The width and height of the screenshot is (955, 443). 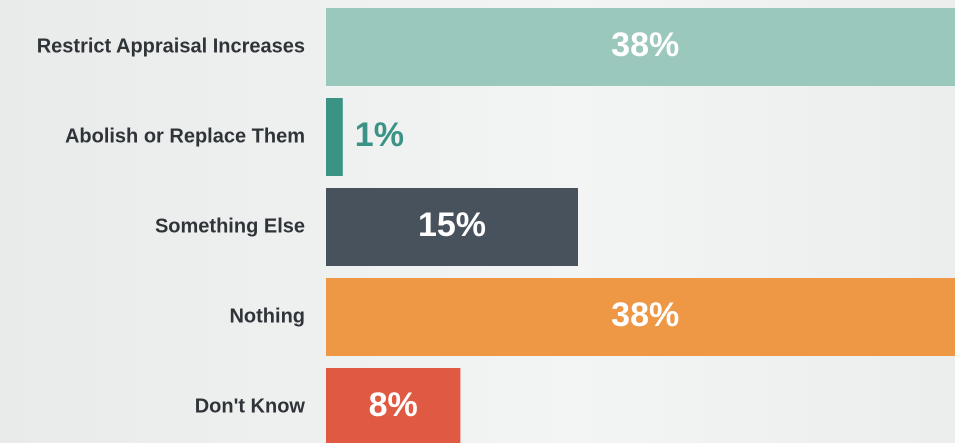 I want to click on value-label: 1%, so click(x=379, y=135).